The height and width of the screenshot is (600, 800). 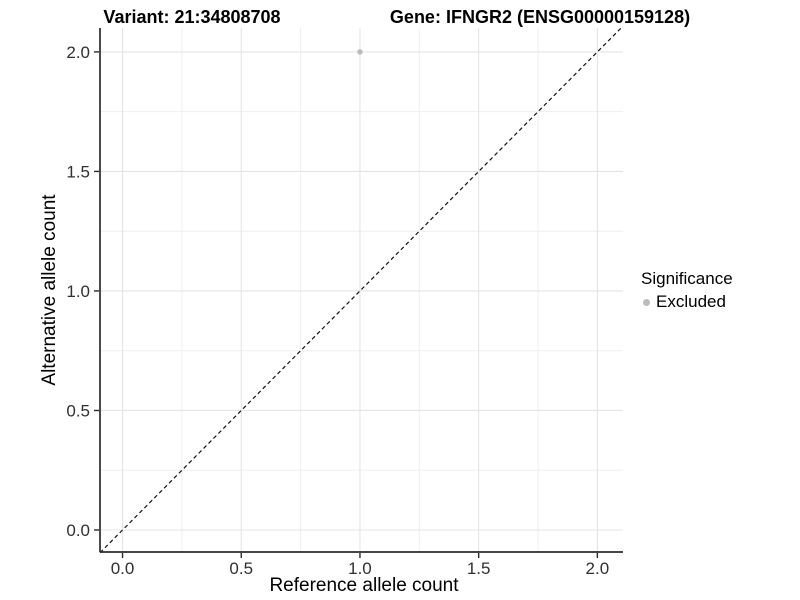 What do you see at coordinates (360, 568) in the screenshot?
I see `x-tick-label: 1.0` at bounding box center [360, 568].